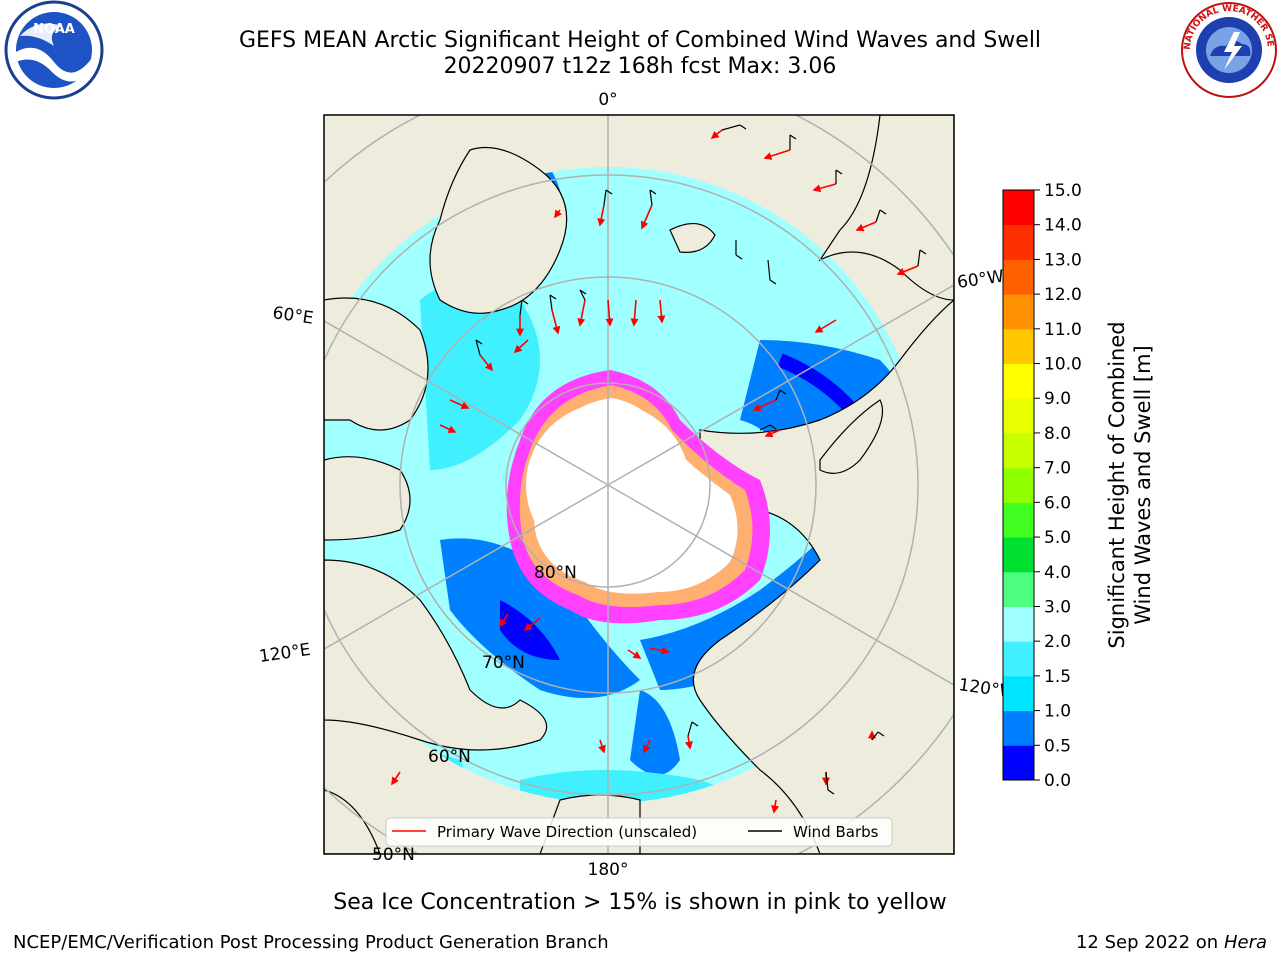 This screenshot has height=960, width=1280. I want to click on colorbar-tick-label: 10.0, so click(1063, 365).